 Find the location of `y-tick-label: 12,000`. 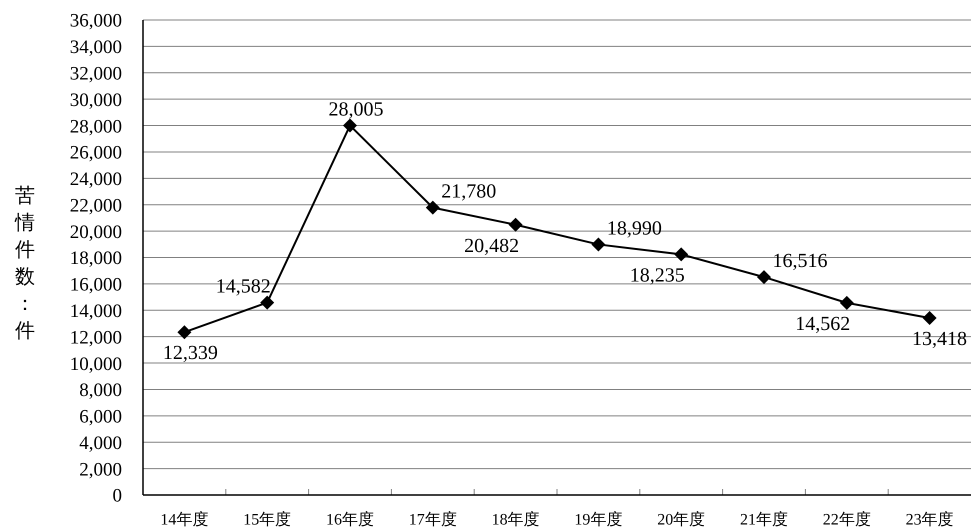

y-tick-label: 12,000 is located at coordinates (96, 337).